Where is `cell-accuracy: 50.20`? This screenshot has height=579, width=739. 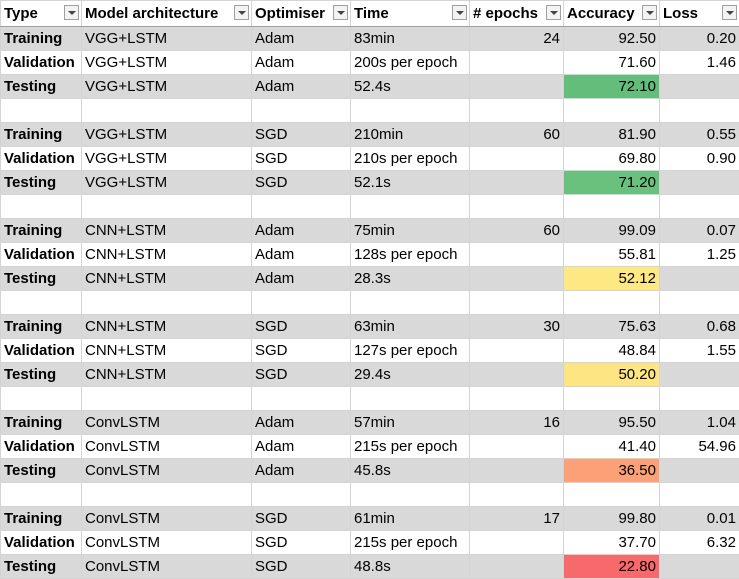
cell-accuracy: 50.20 is located at coordinates (612, 375).